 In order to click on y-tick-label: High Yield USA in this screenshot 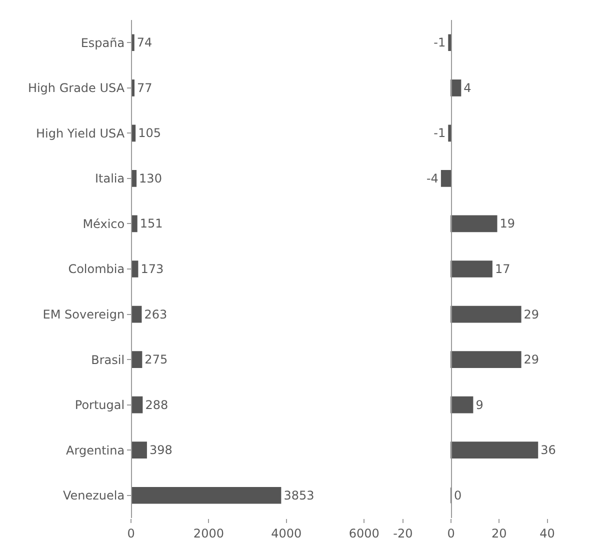, I will do `click(81, 133)`.